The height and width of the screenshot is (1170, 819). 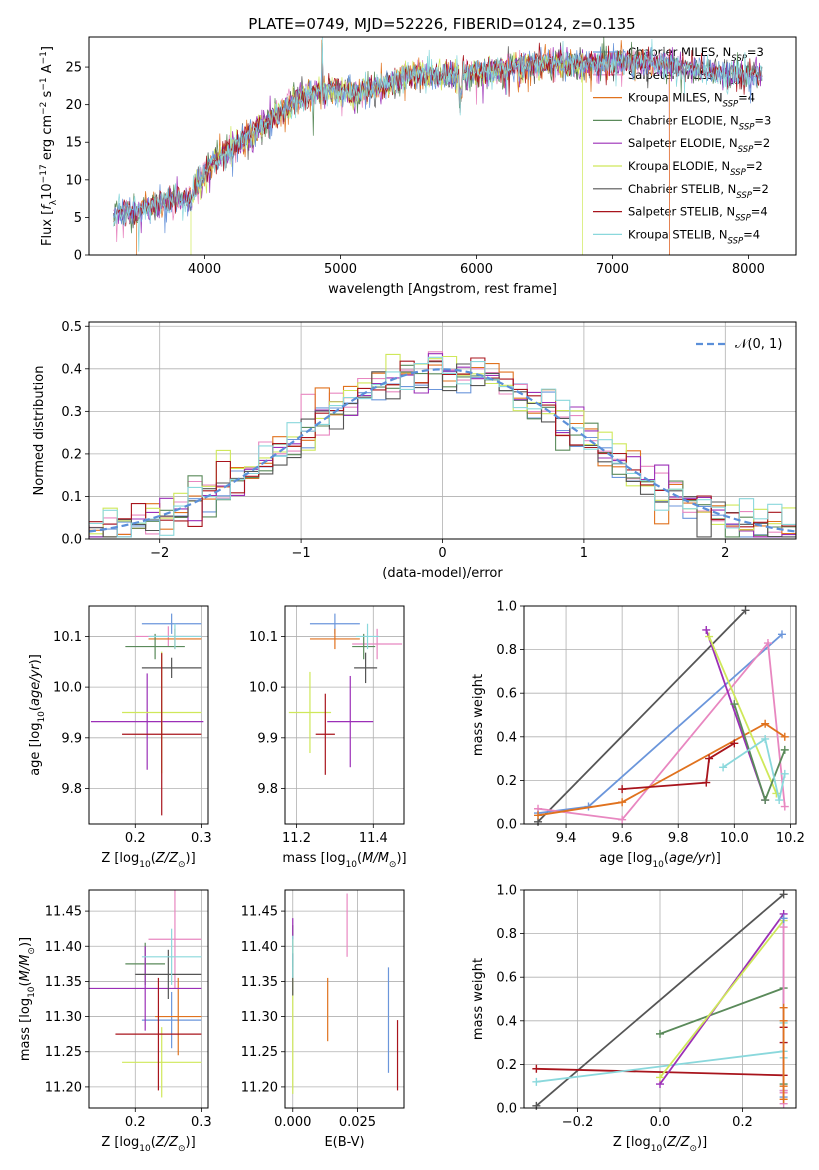 What do you see at coordinates (442, 454) in the screenshot?
I see `histogram-chabrier-miles` at bounding box center [442, 454].